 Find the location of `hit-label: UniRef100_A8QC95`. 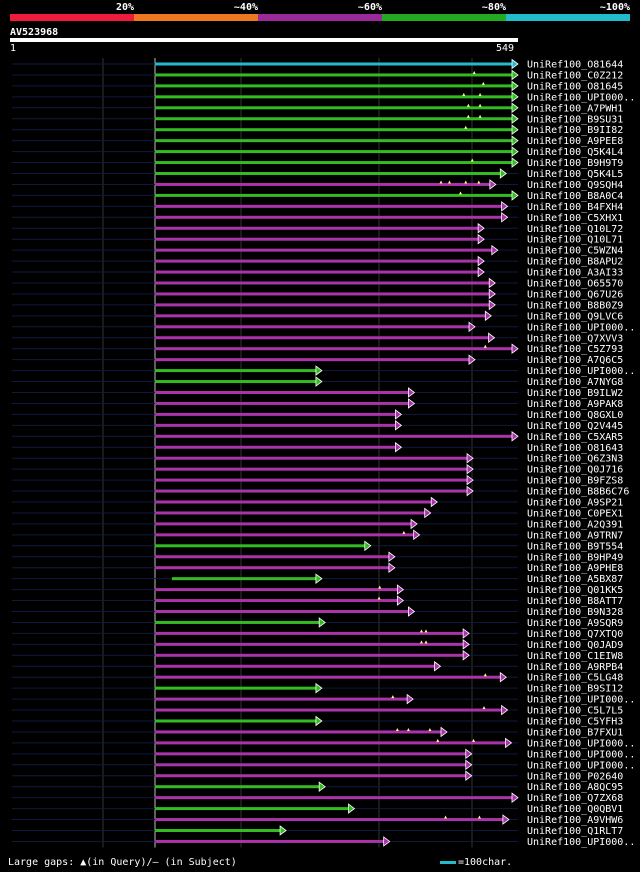

hit-label: UniRef100_A8QC95 is located at coordinates (575, 787).